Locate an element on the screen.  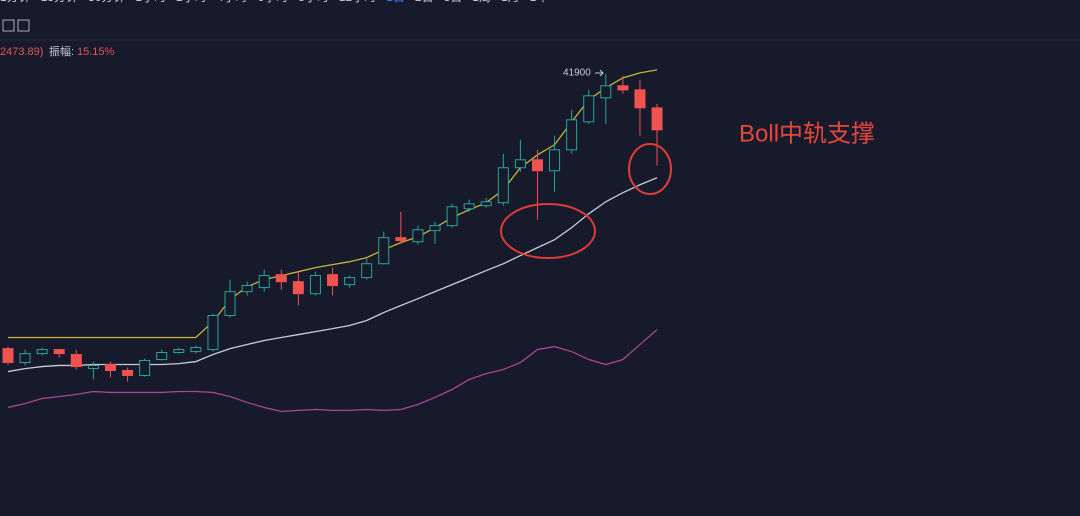
info-price: 2473.89) is located at coordinates (21, 52).